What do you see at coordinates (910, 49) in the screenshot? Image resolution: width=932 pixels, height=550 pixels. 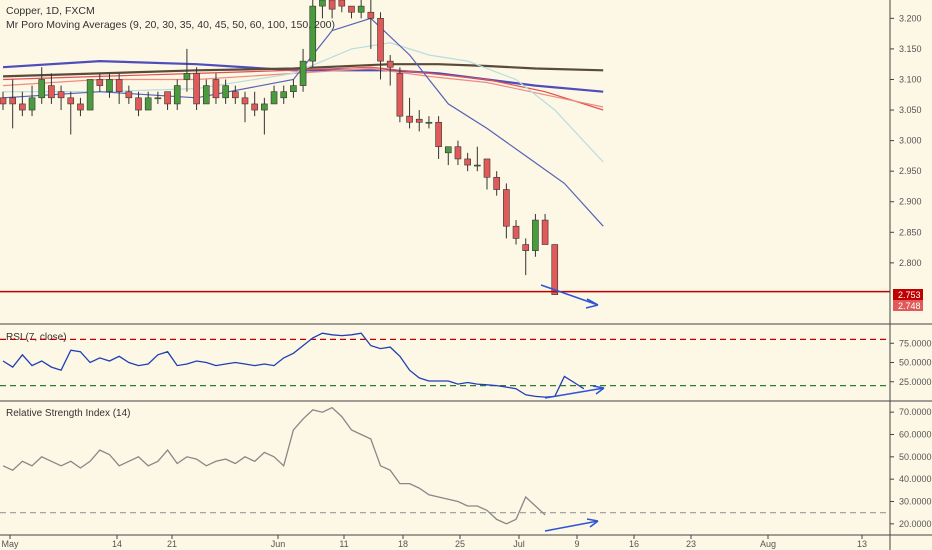 I see `price-axis-label: 3.150` at bounding box center [910, 49].